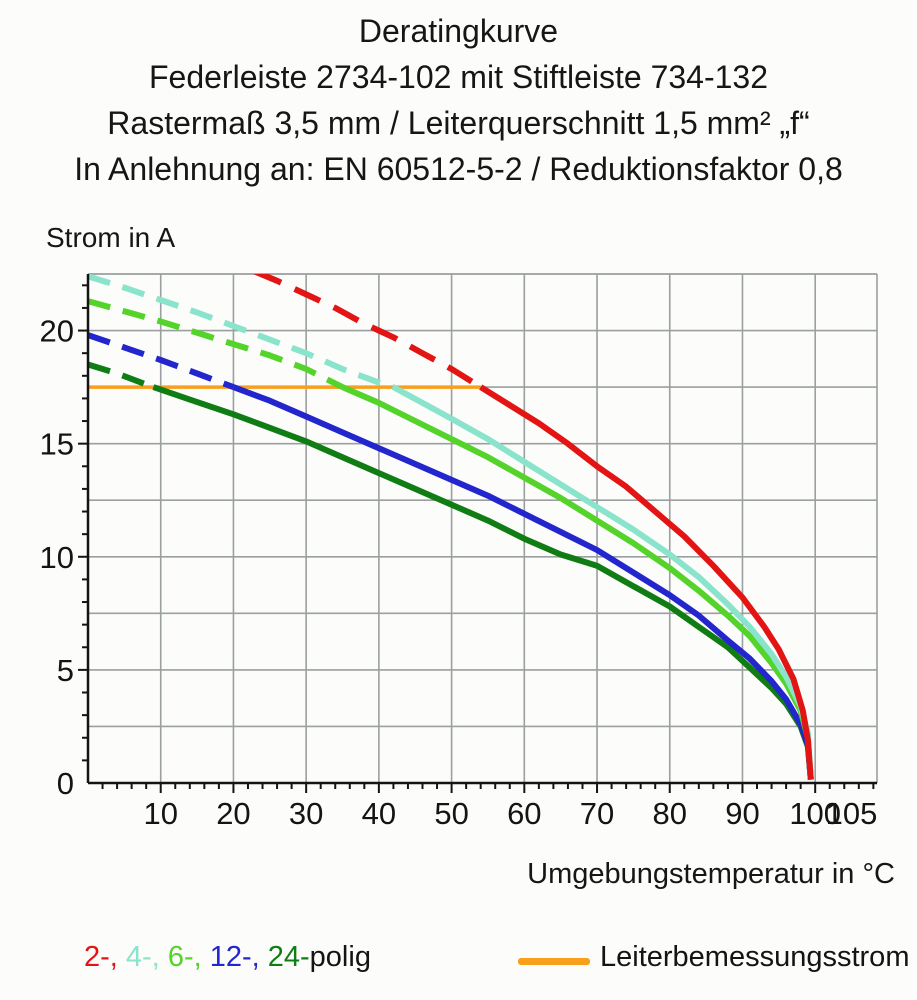 The image size is (917, 1000). Describe the element at coordinates (458, 31) in the screenshot. I see `title-line-1: Deratingkurve` at that location.